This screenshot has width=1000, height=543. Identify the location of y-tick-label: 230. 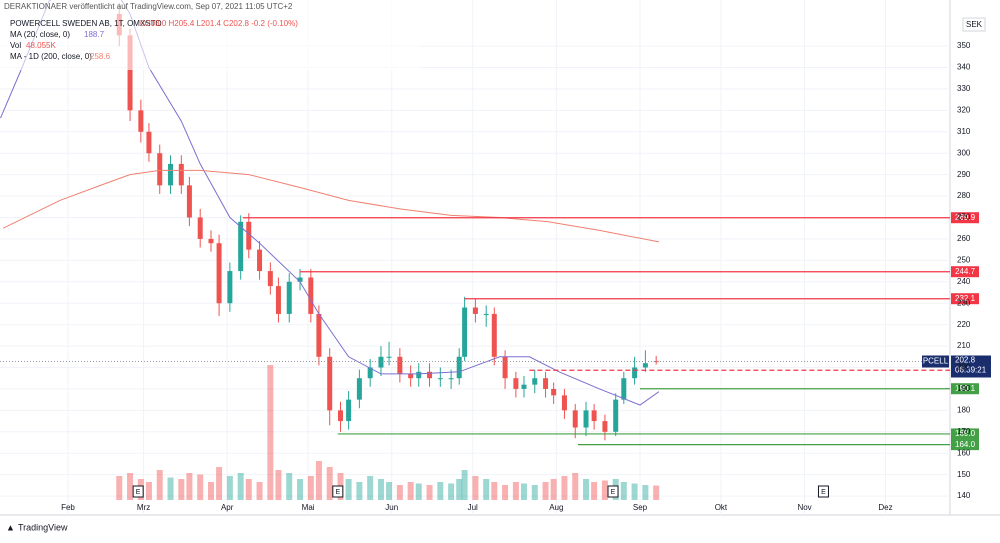
(964, 302).